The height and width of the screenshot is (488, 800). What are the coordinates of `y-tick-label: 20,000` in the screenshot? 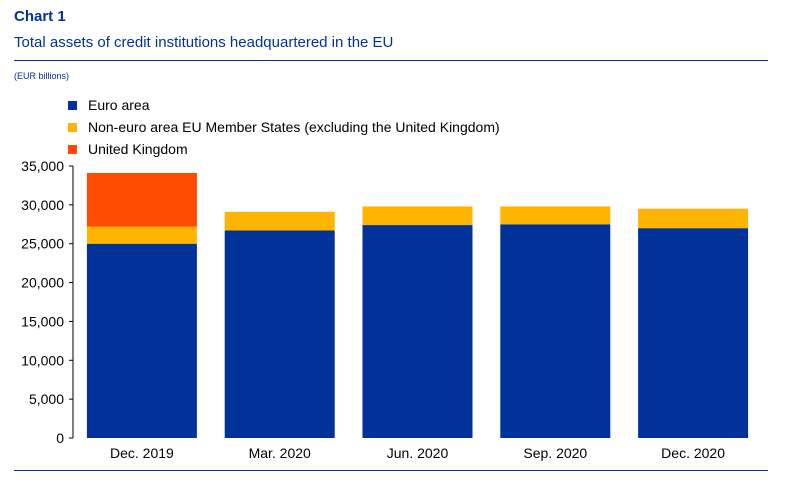 It's located at (42, 283).